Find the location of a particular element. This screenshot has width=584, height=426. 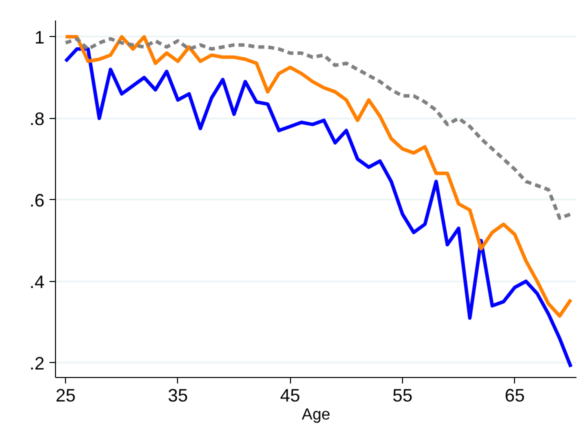

y-tick-label: .8 is located at coordinates (37, 118).